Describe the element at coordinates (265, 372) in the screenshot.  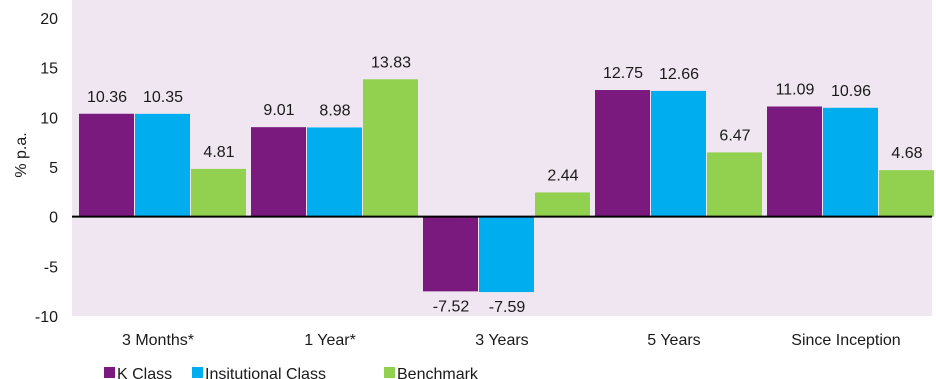
I see `legend-label: Insitutional Class` at that location.